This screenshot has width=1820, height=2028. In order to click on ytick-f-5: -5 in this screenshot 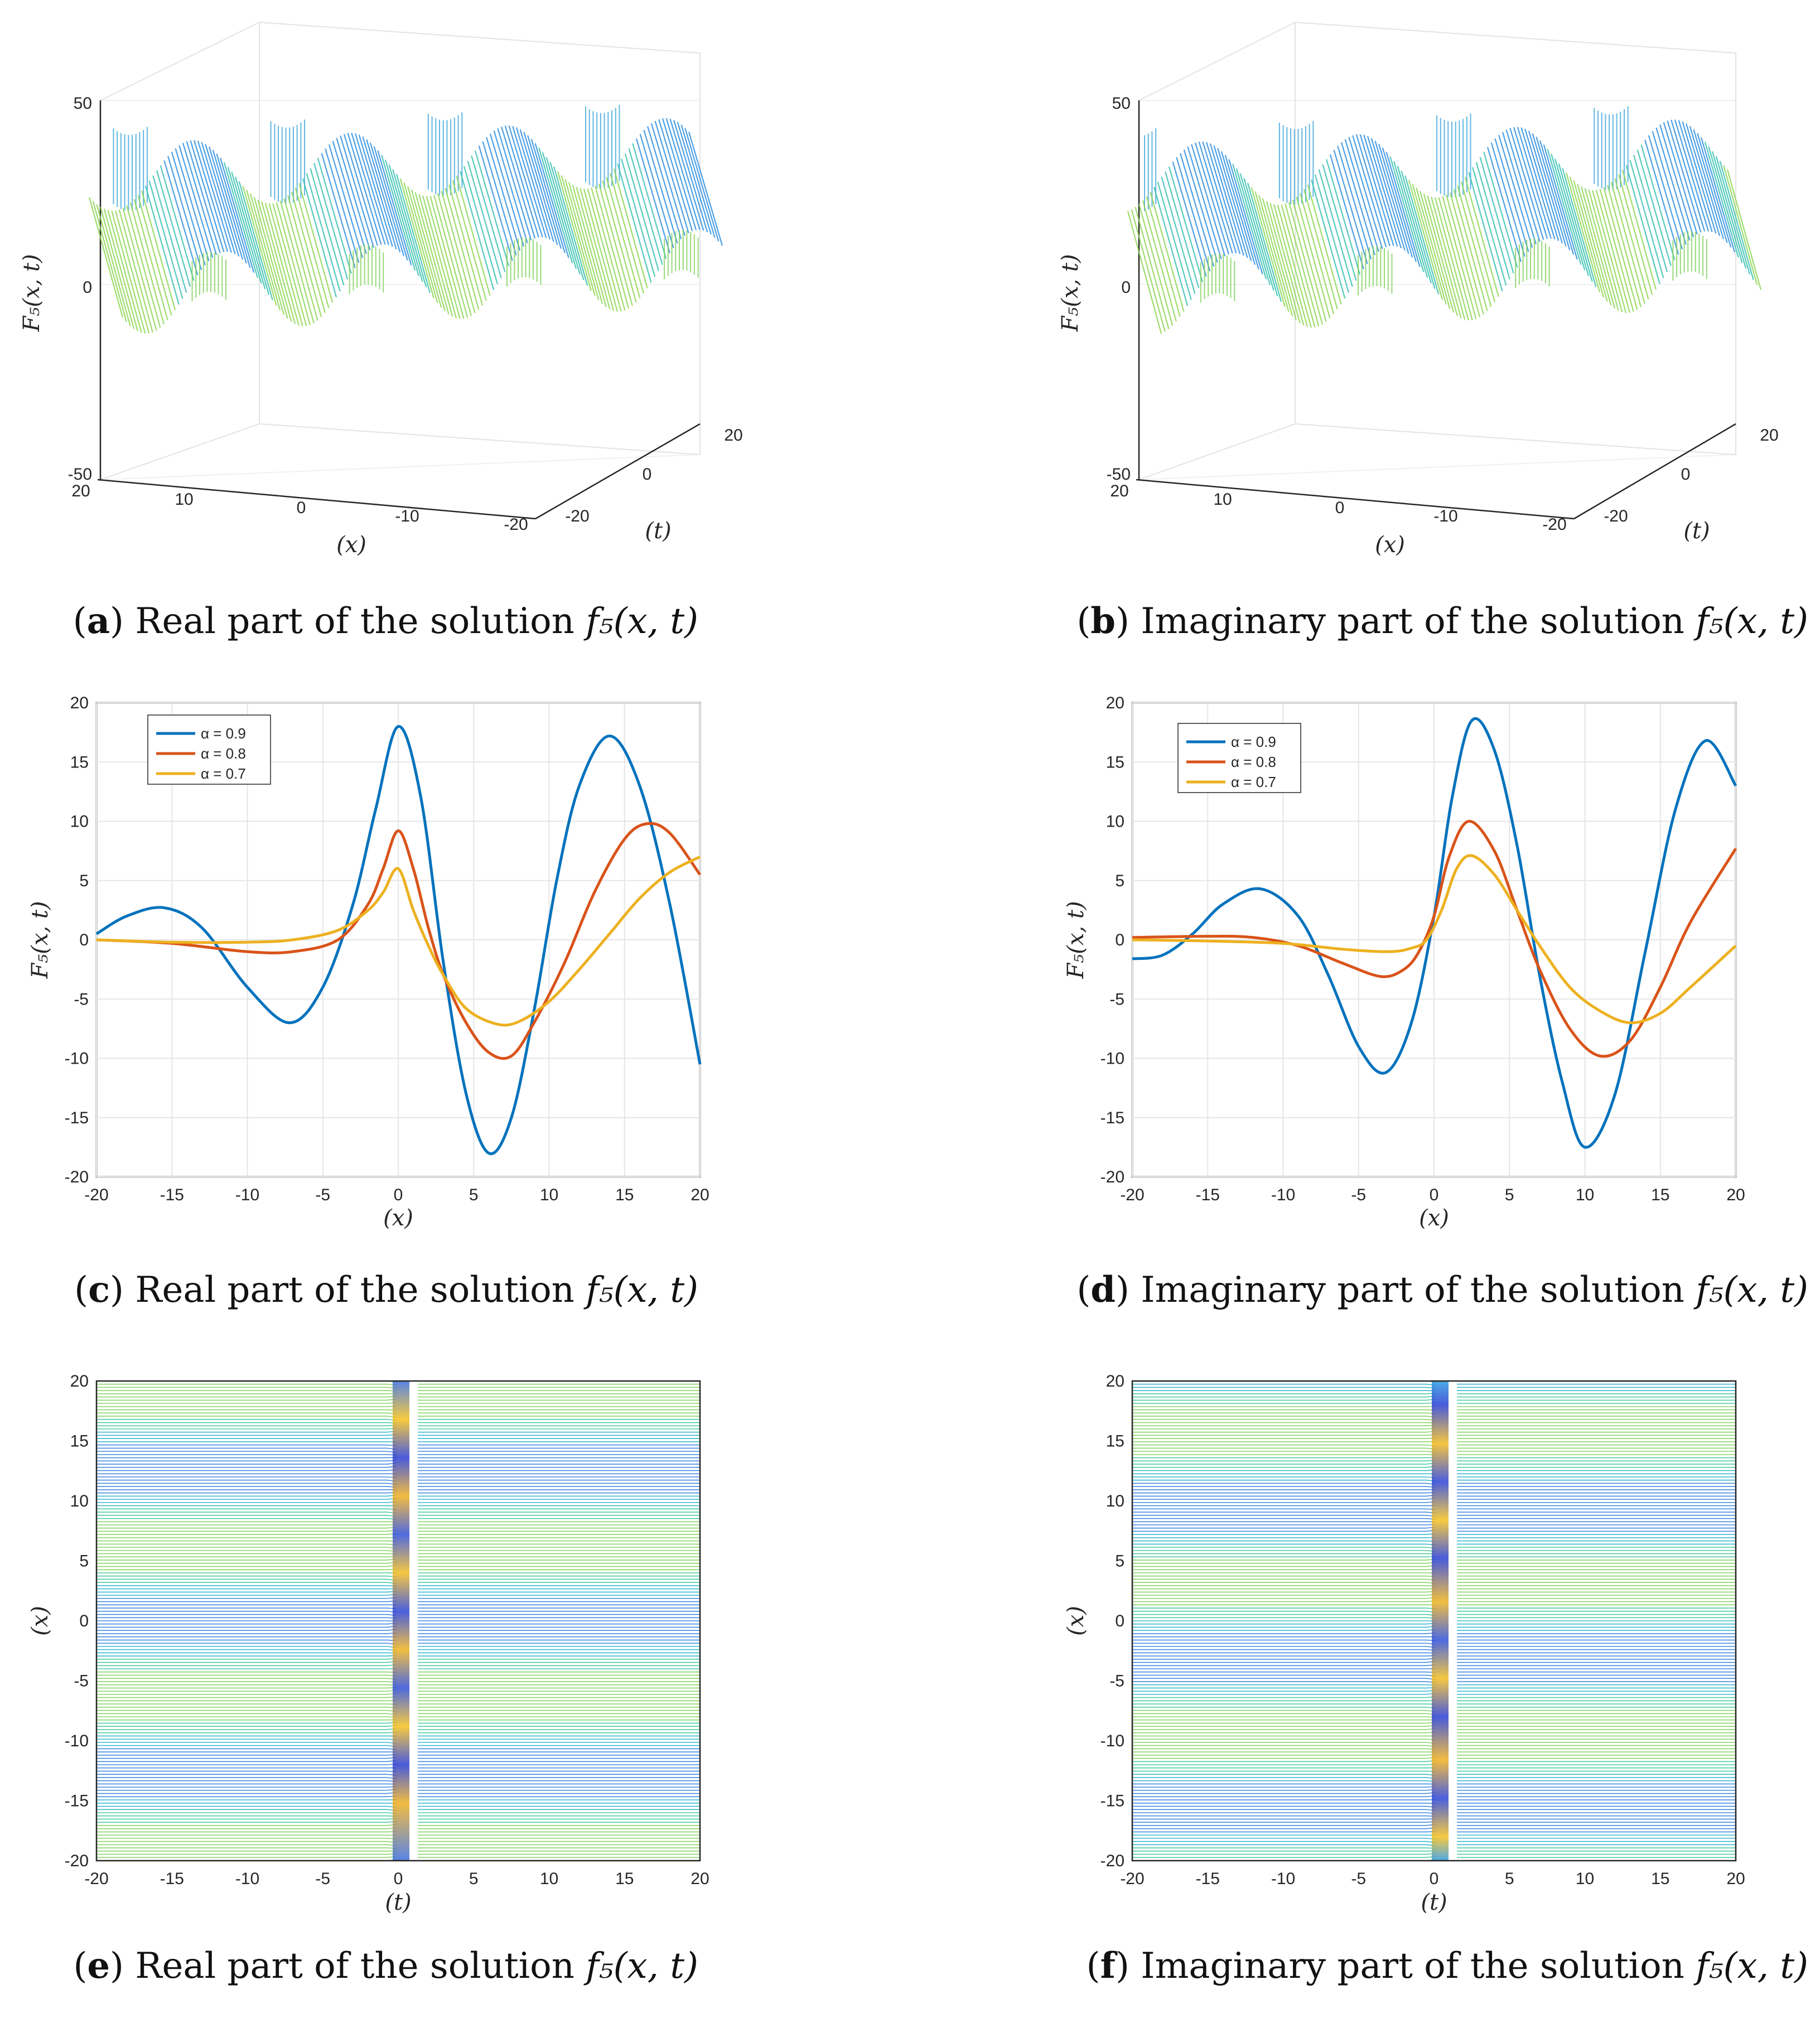, I will do `click(1116, 1681)`.